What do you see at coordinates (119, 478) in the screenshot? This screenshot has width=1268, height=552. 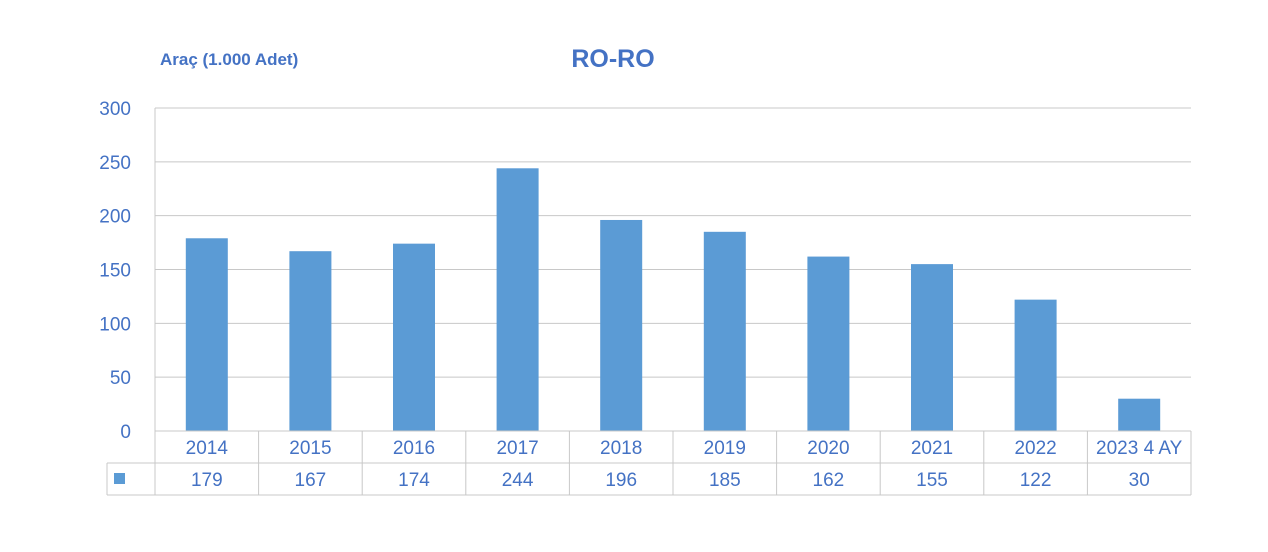 I see `legend-key` at bounding box center [119, 478].